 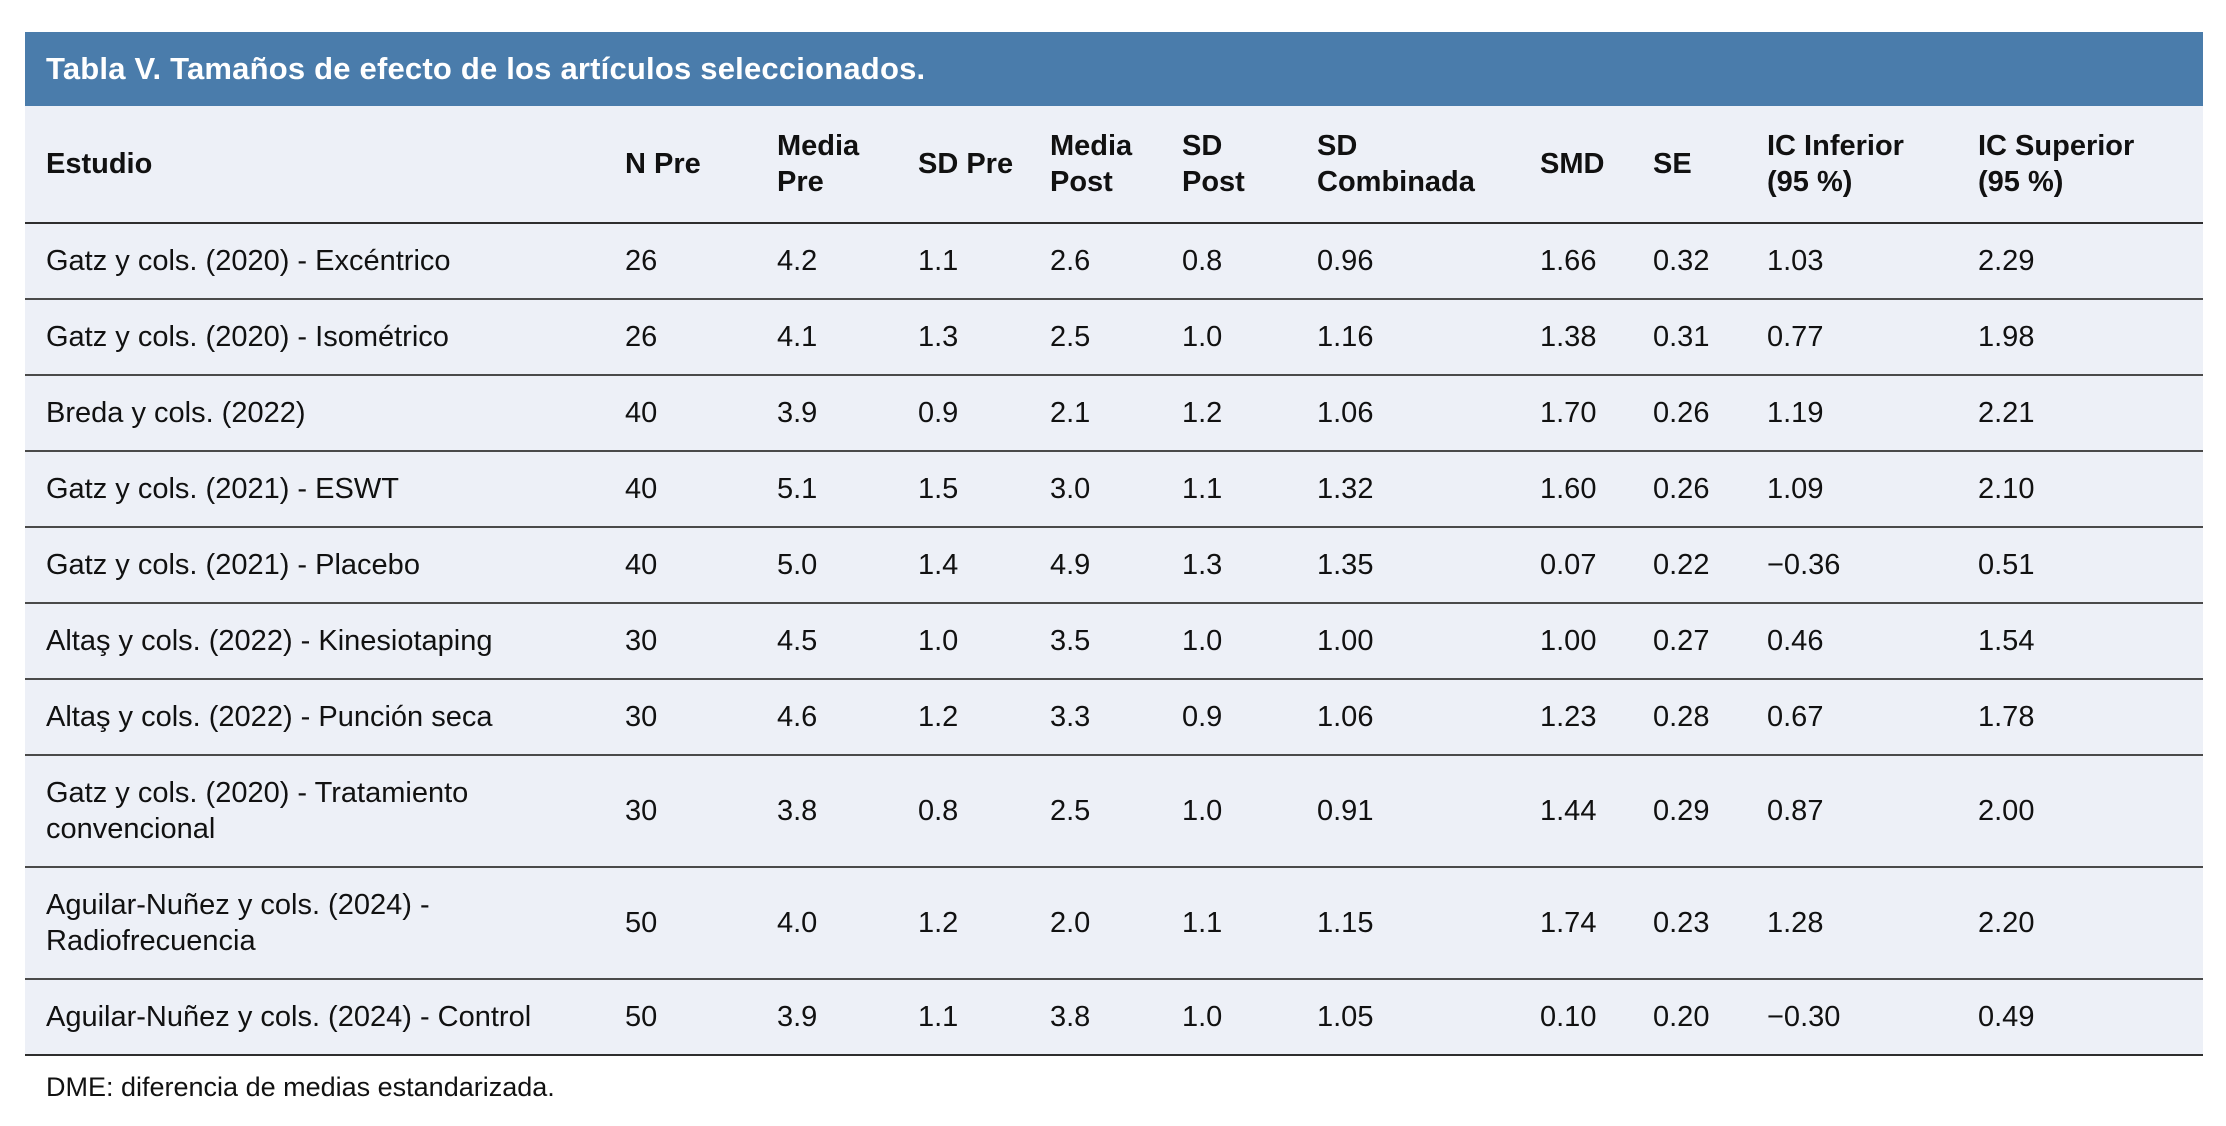 I want to click on cell-value: 1.09, so click(x=1795, y=489).